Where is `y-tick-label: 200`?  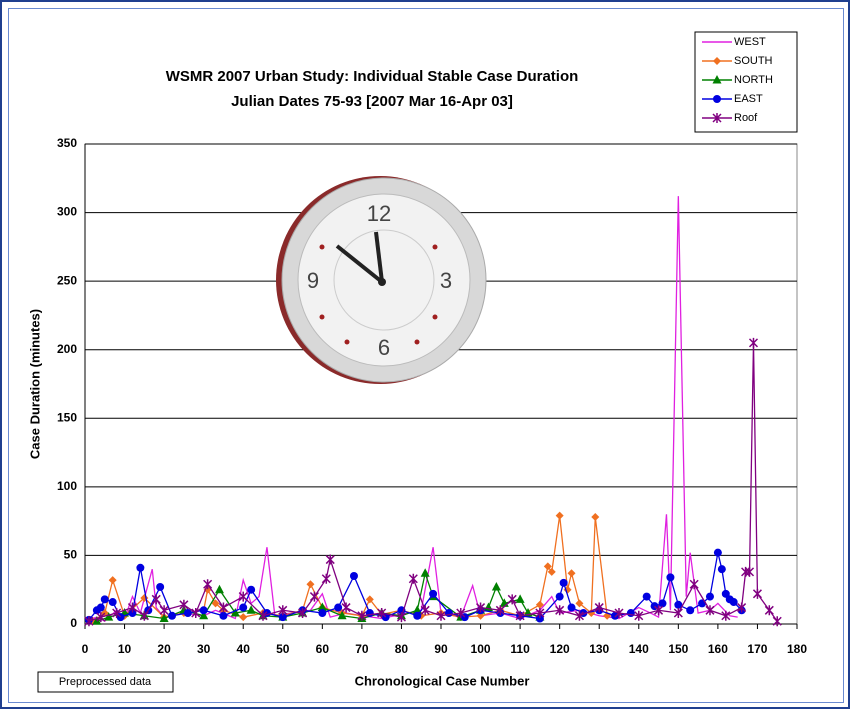
y-tick-label: 200 is located at coordinates (67, 349).